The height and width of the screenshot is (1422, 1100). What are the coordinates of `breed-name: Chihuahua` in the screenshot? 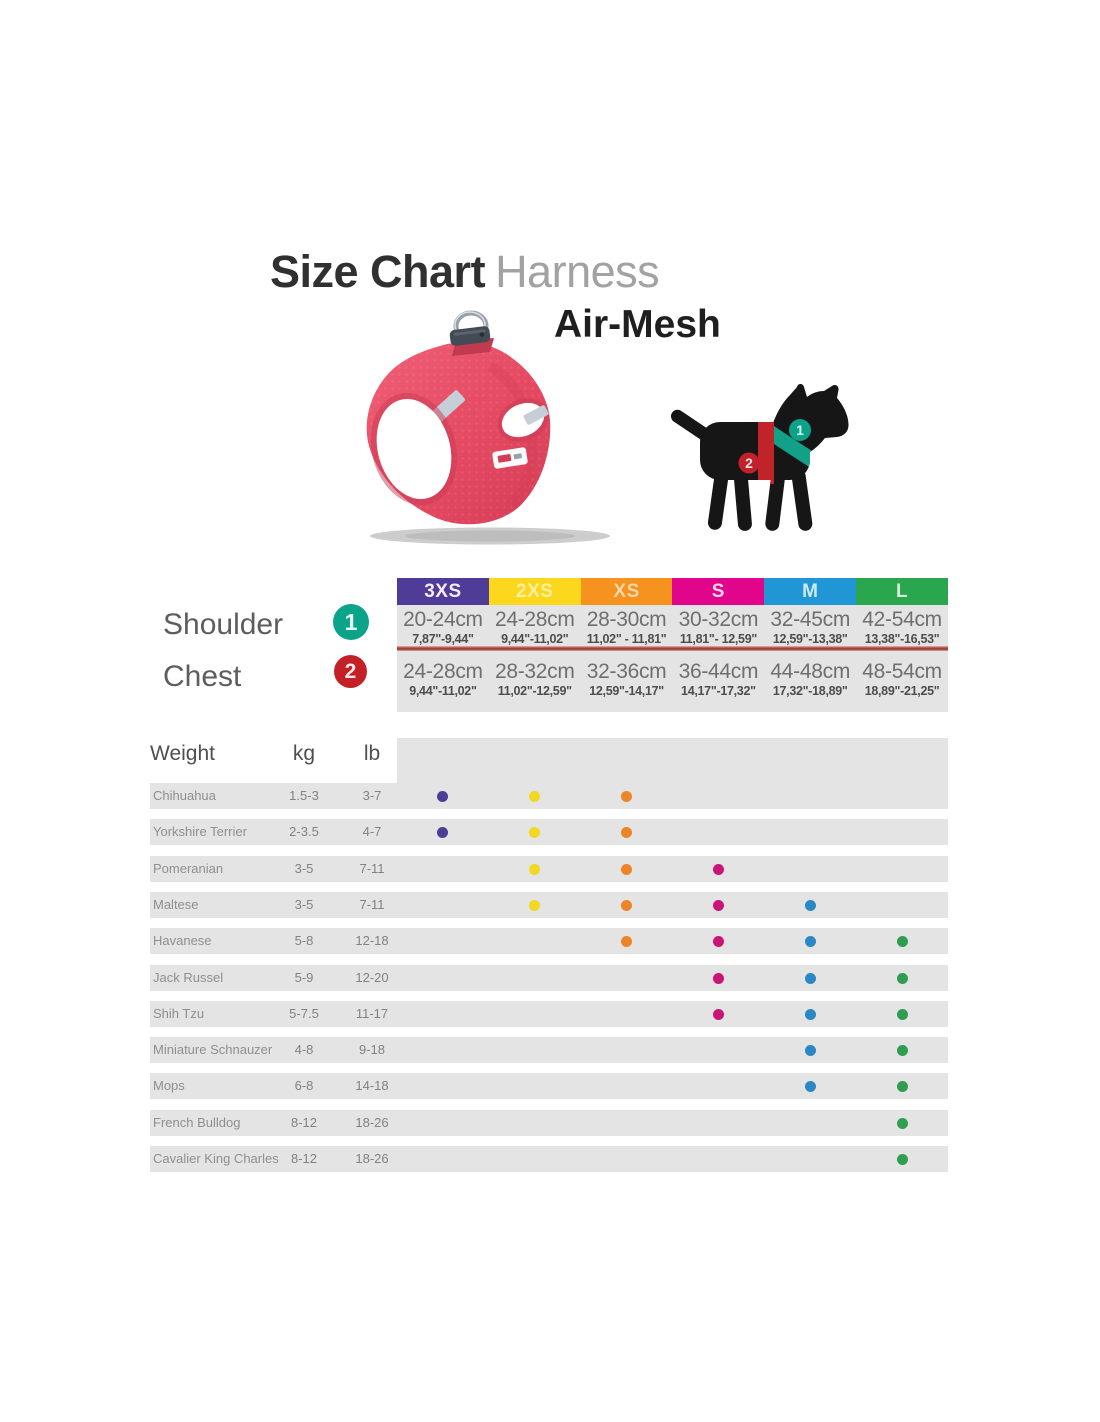 It's located at (184, 795).